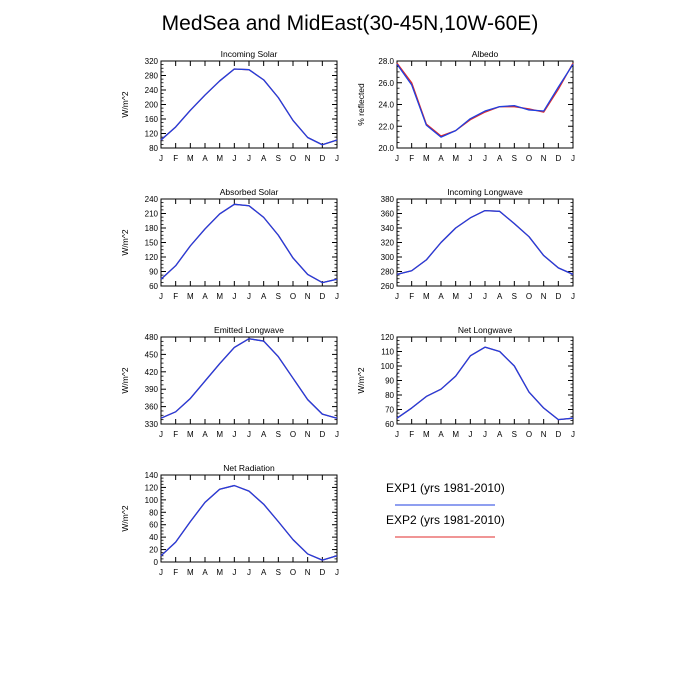 This screenshot has width=700, height=700. I want to click on y-tick-label: 150, so click(152, 243).